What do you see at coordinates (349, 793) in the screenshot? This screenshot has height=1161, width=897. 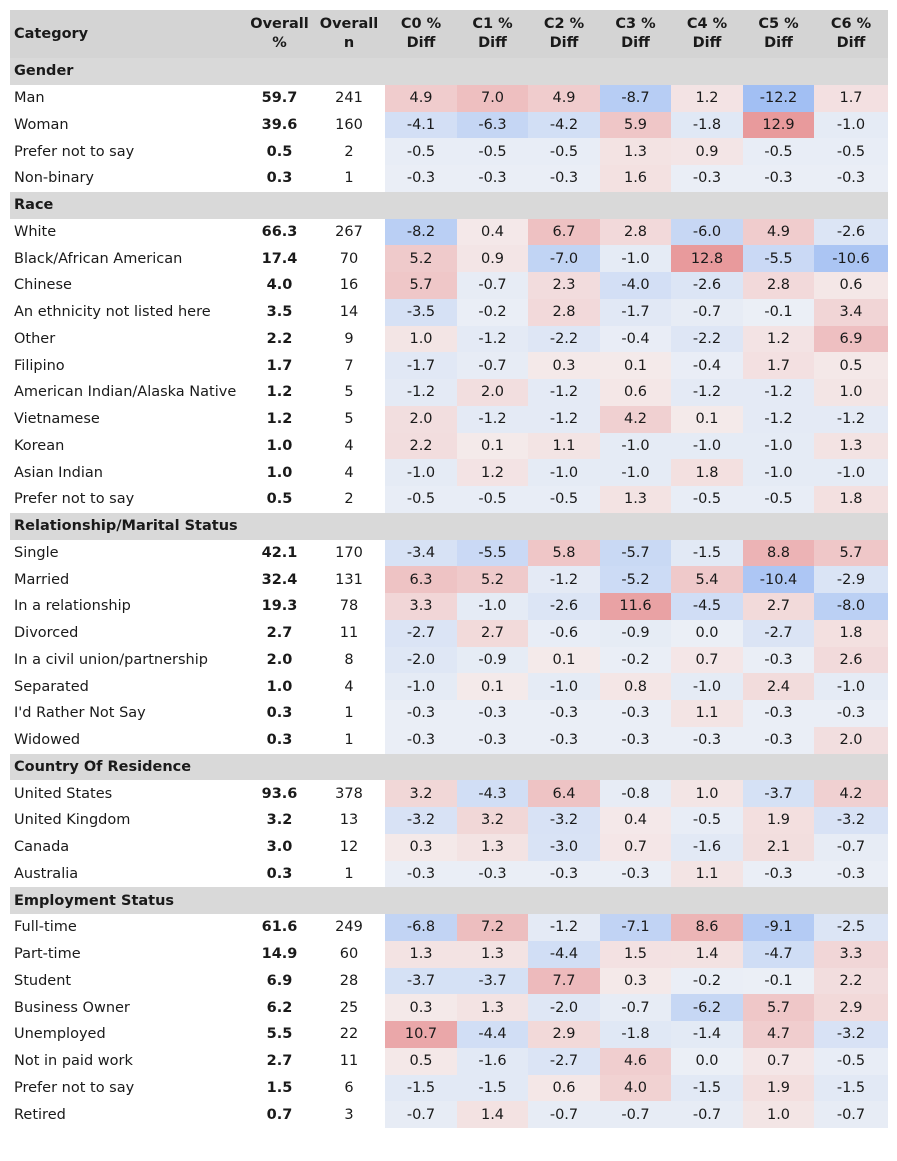 I see `overall-n-cell: 378` at bounding box center [349, 793].